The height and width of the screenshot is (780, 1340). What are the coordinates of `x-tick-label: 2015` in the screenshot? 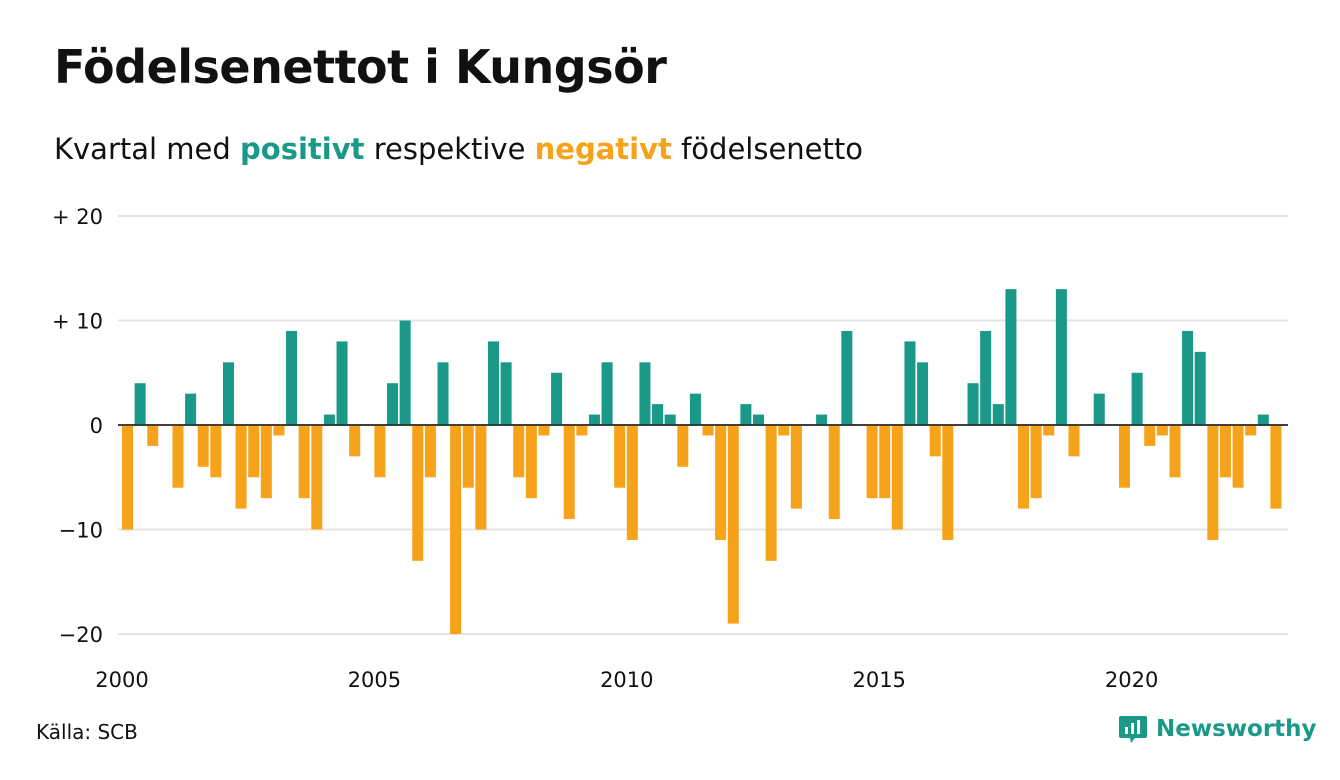 It's located at (878, 680).